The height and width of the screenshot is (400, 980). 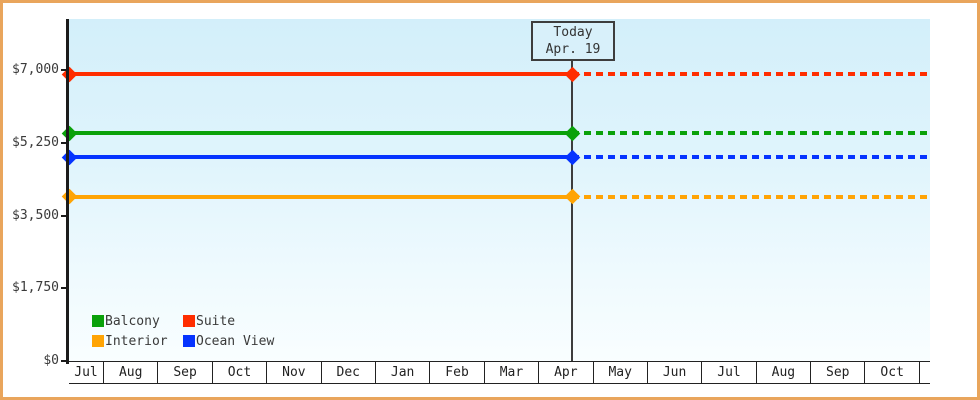 I want to click on month-cell: May, so click(x=621, y=372).